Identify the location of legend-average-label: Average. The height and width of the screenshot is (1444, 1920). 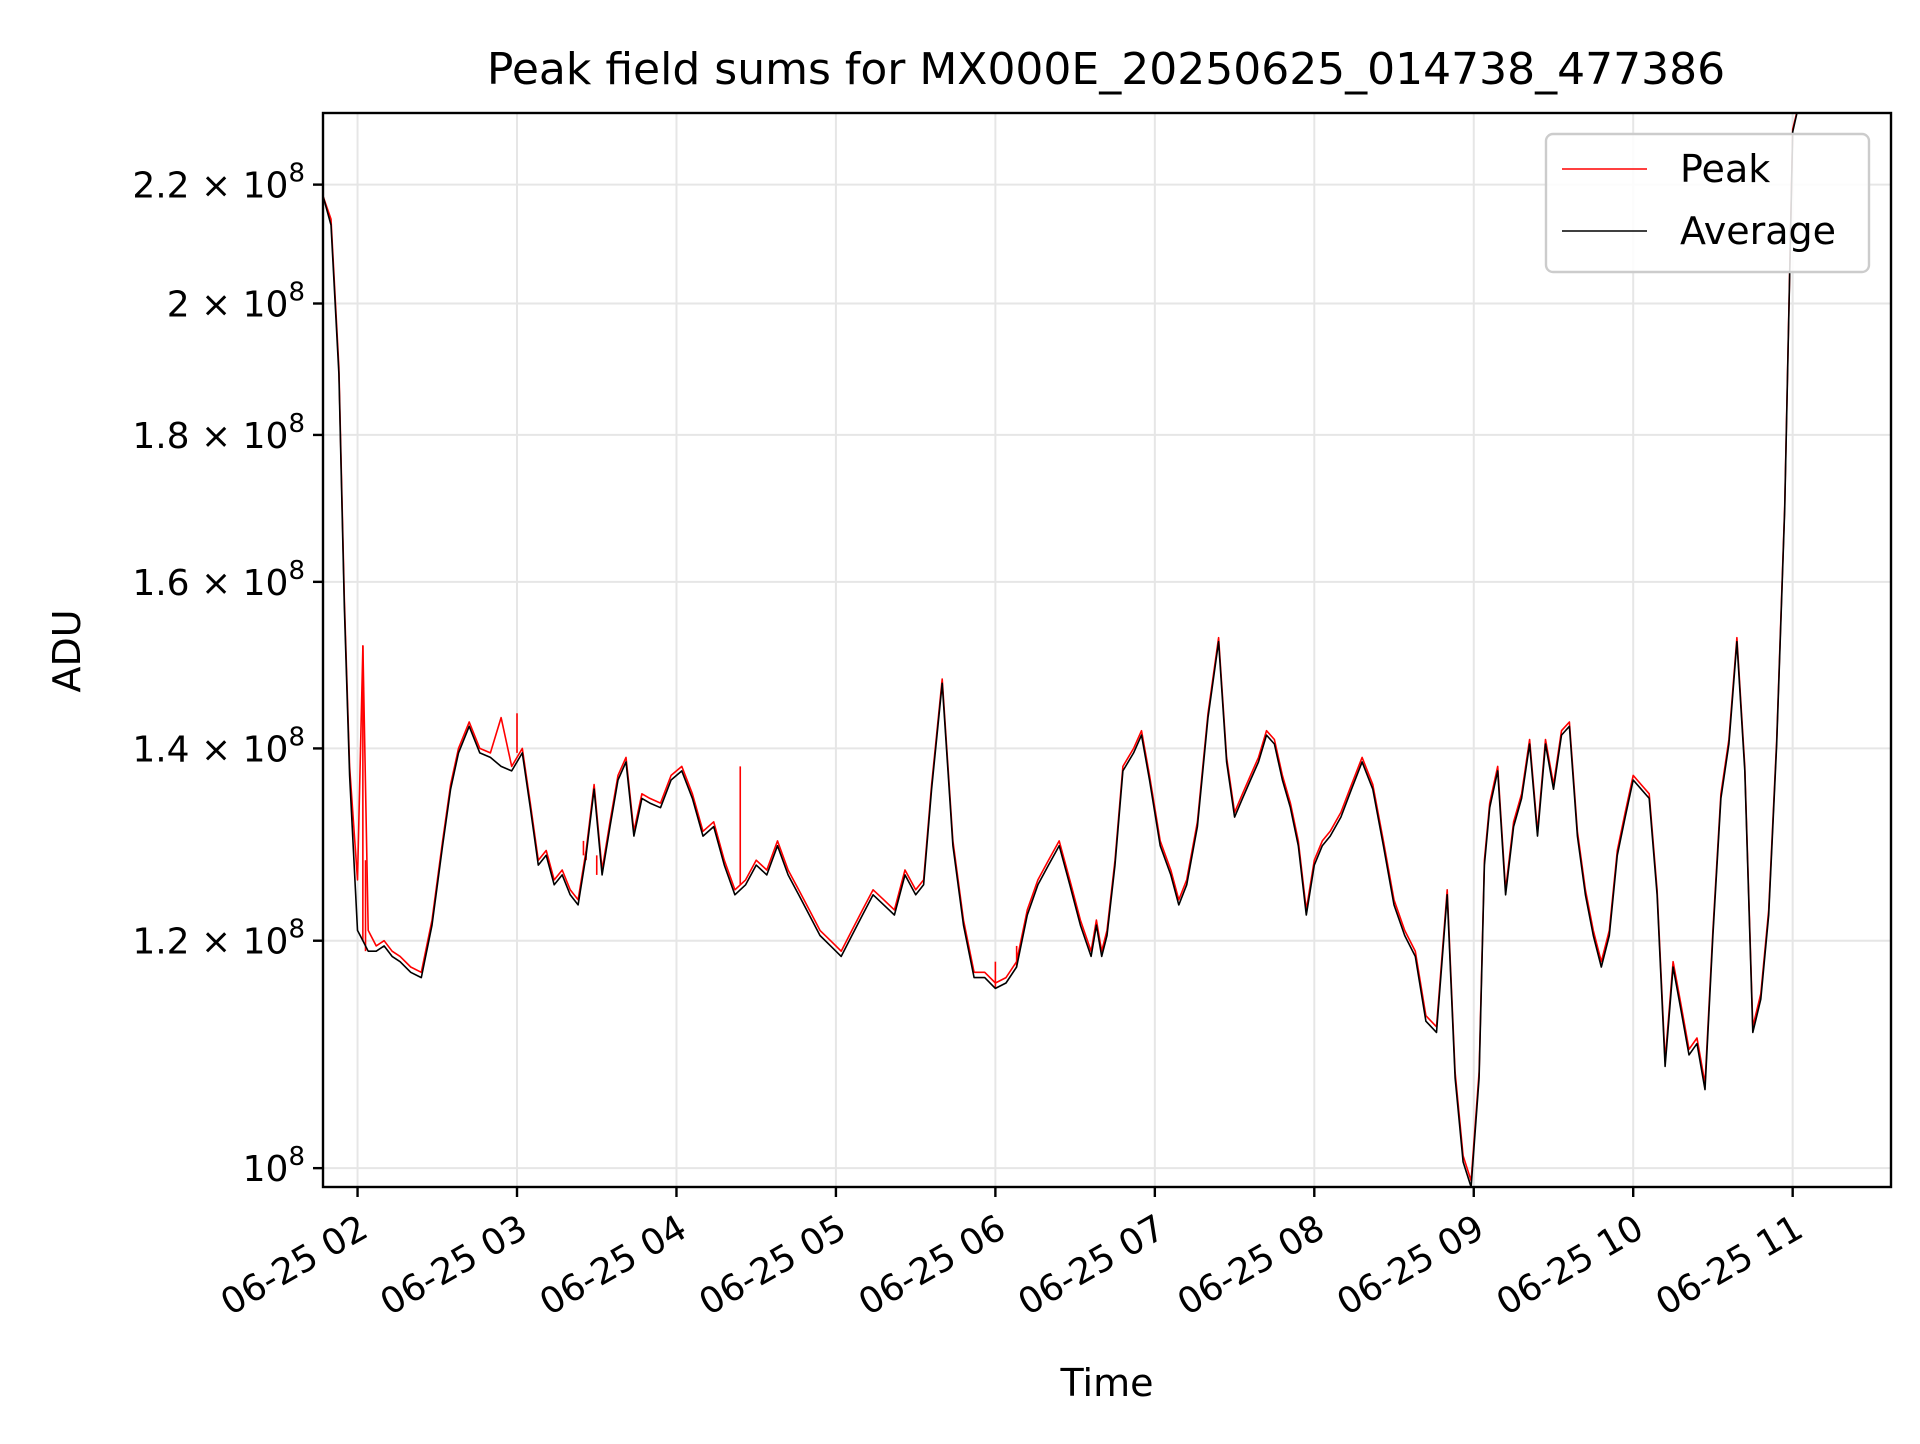
(1758, 231).